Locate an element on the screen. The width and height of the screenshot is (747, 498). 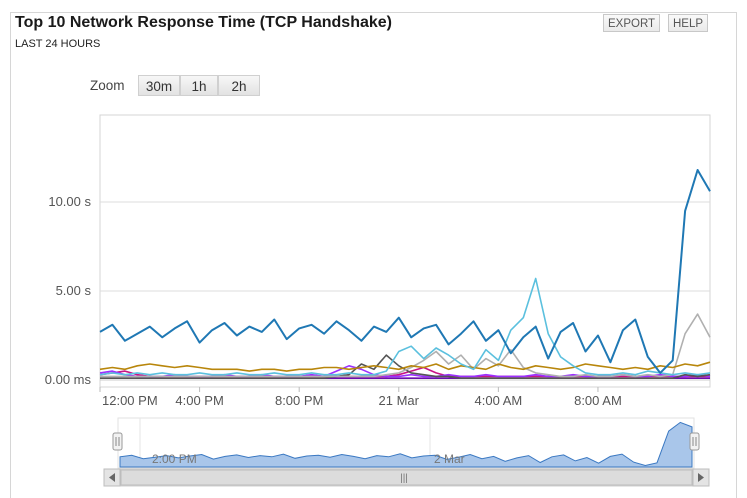
scroll-left-button is located at coordinates (112, 477).